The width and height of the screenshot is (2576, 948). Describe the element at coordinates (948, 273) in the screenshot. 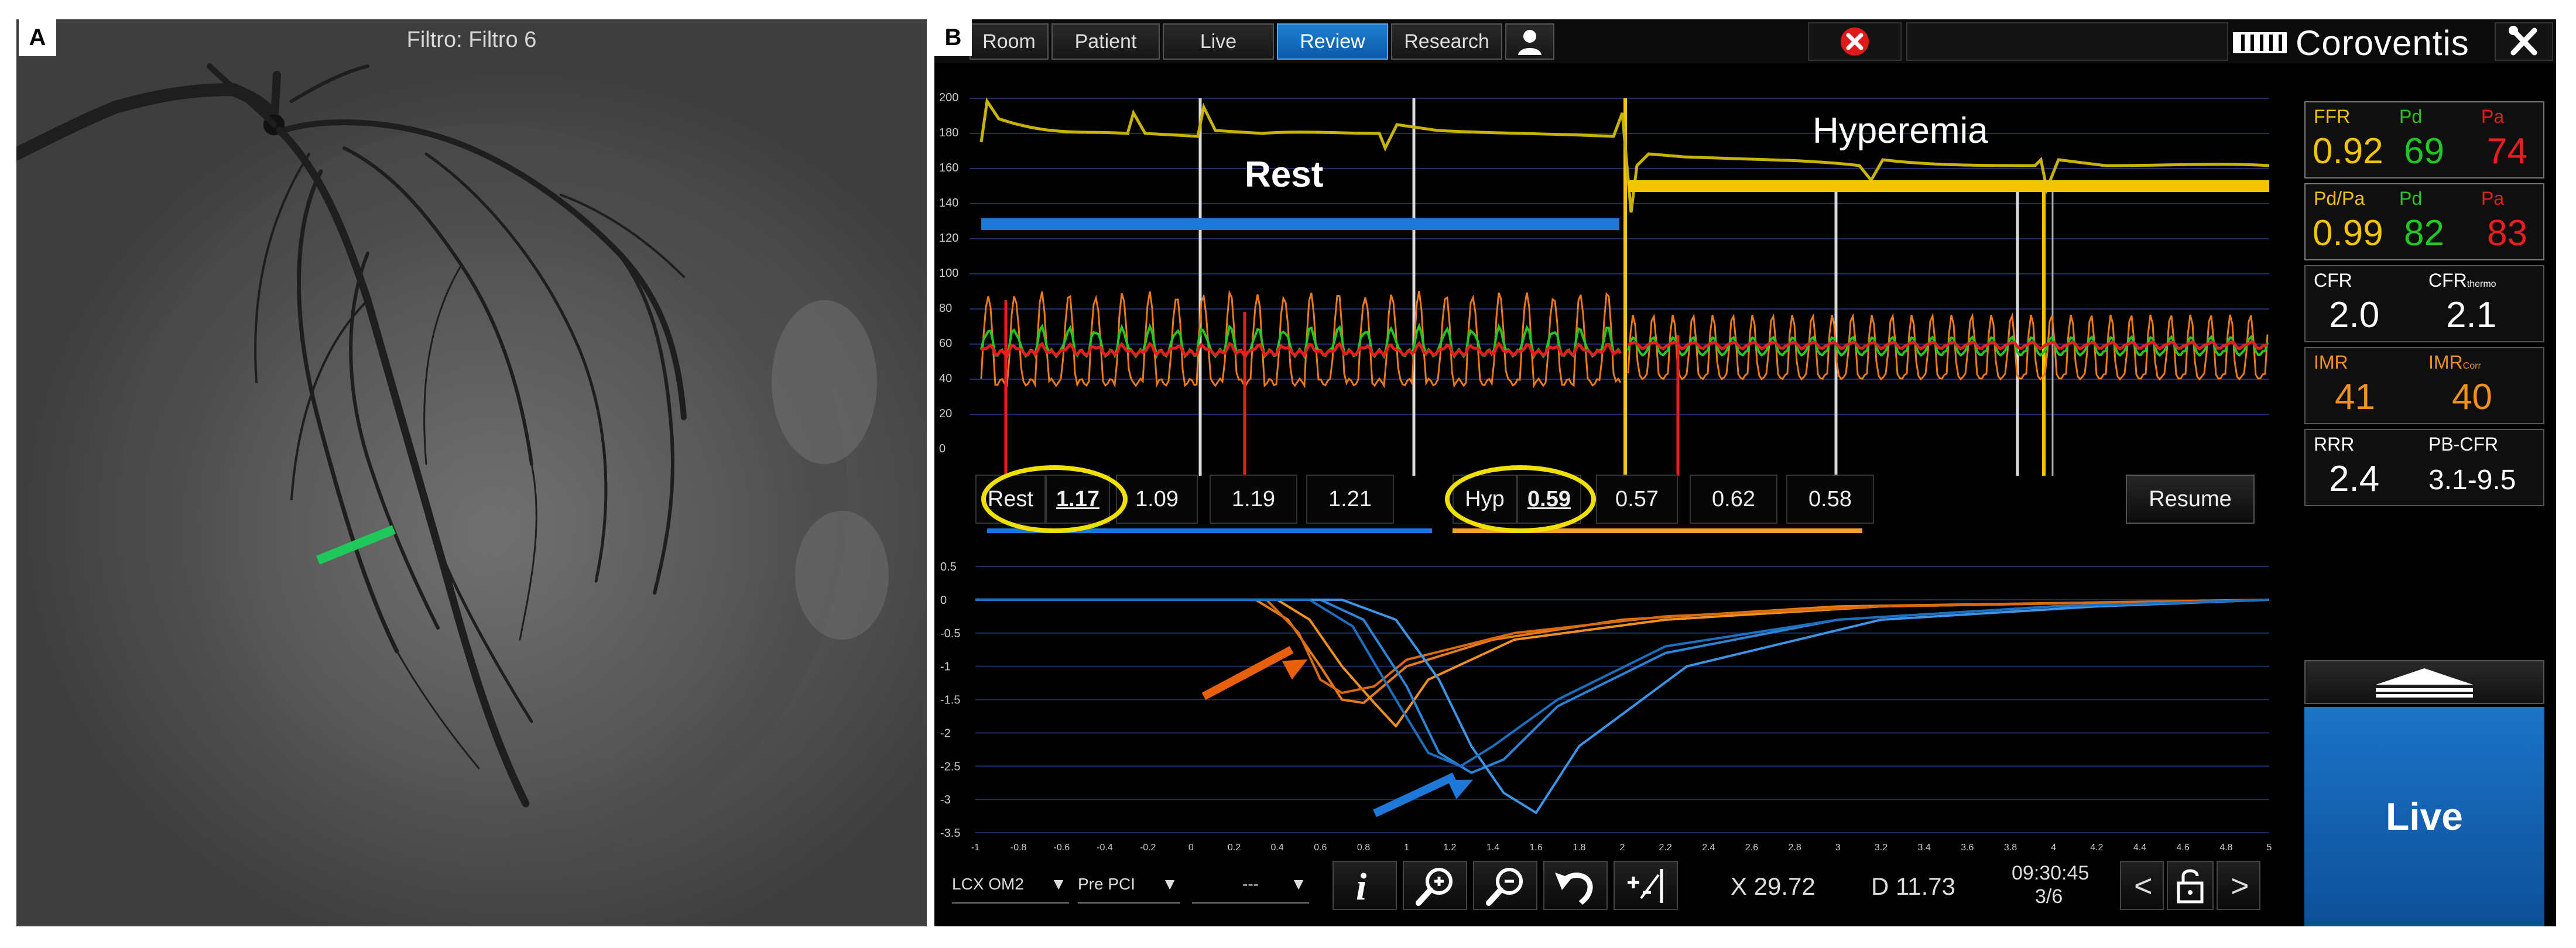

I see `pressure-y-tick: 100` at that location.